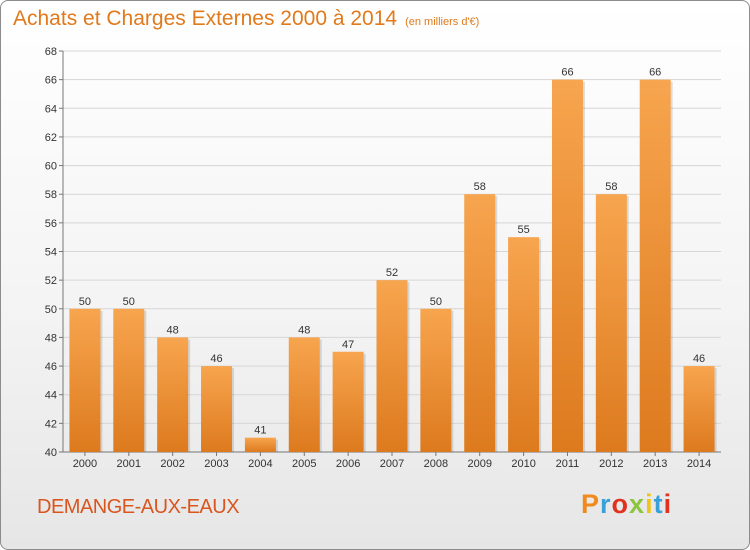 The image size is (750, 550). I want to click on x-tick-label: 2014, so click(699, 464).